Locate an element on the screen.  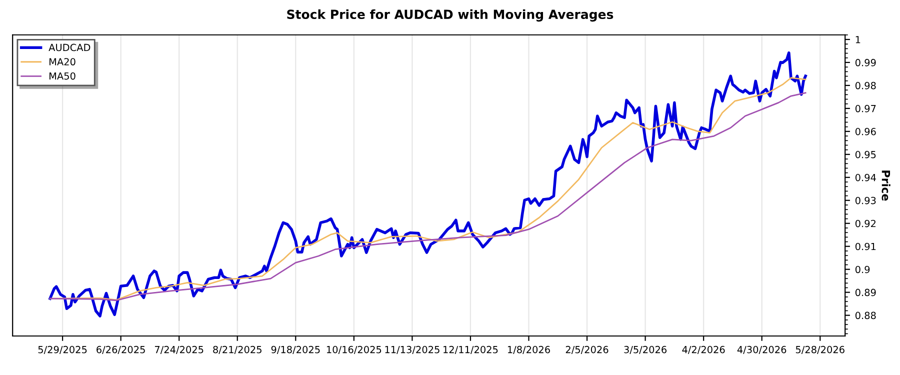
x-tick-label: 10/16/2025 is located at coordinates (354, 350).